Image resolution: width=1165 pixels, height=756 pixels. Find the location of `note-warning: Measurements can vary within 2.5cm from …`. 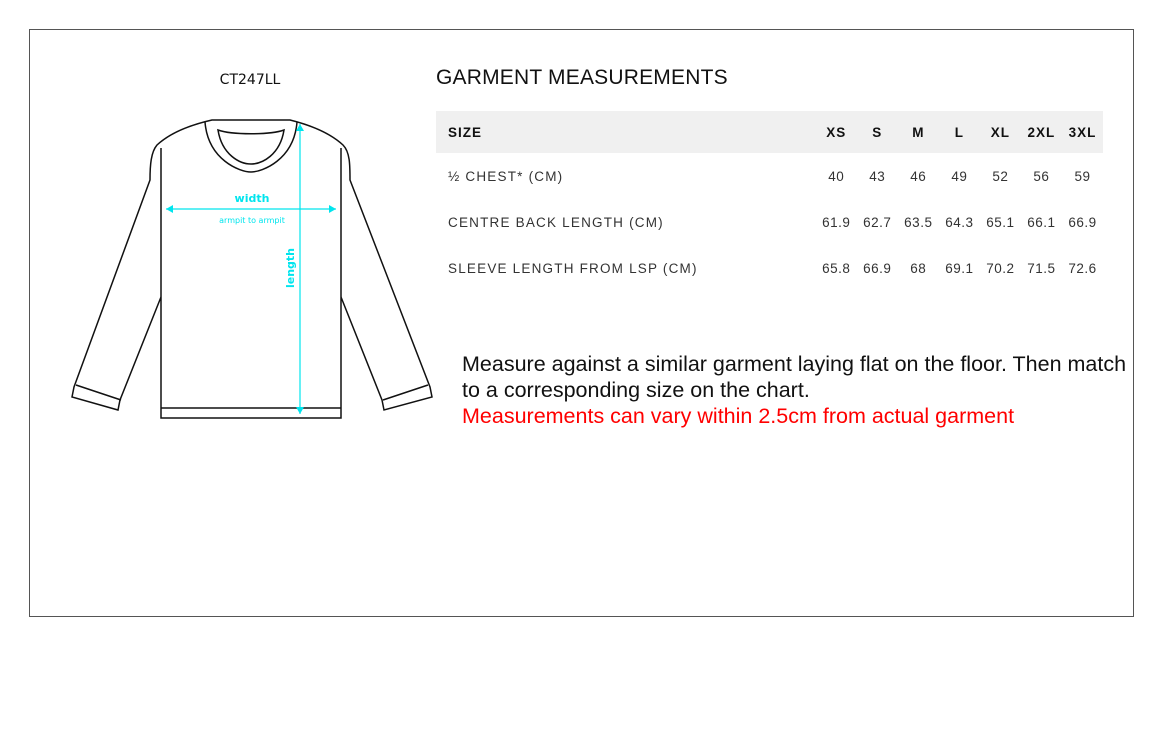

note-warning: Measurements can vary within 2.5cm from … is located at coordinates (738, 416).